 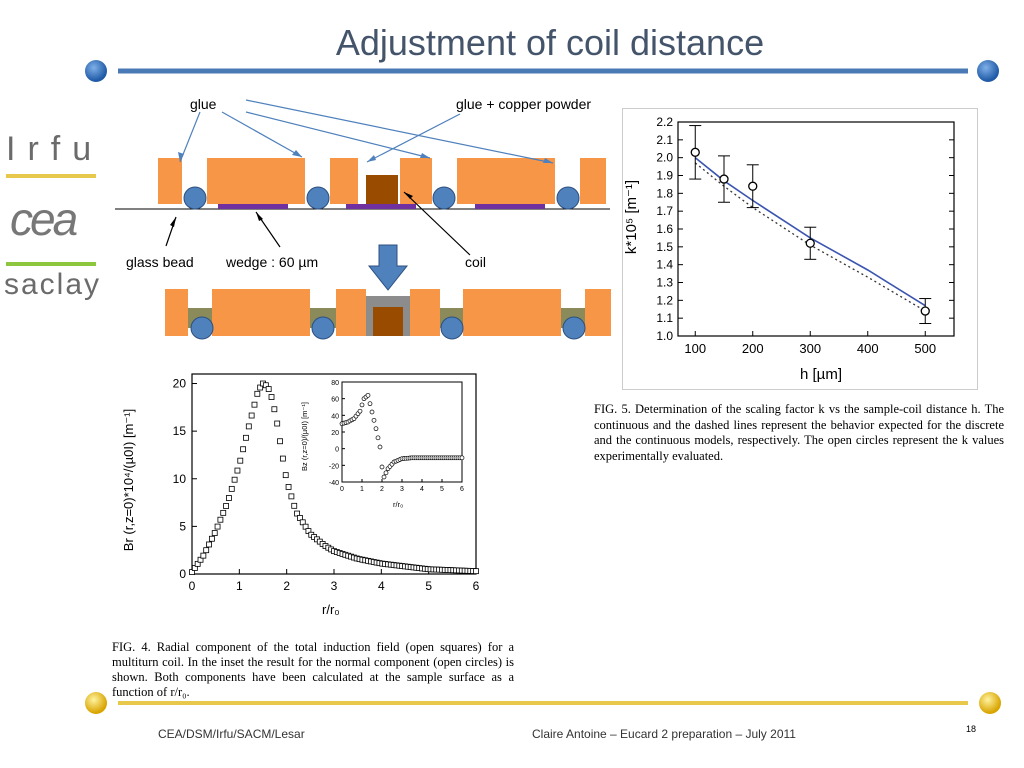 I want to click on fig5-xtick-label: 400, so click(x=868, y=348).